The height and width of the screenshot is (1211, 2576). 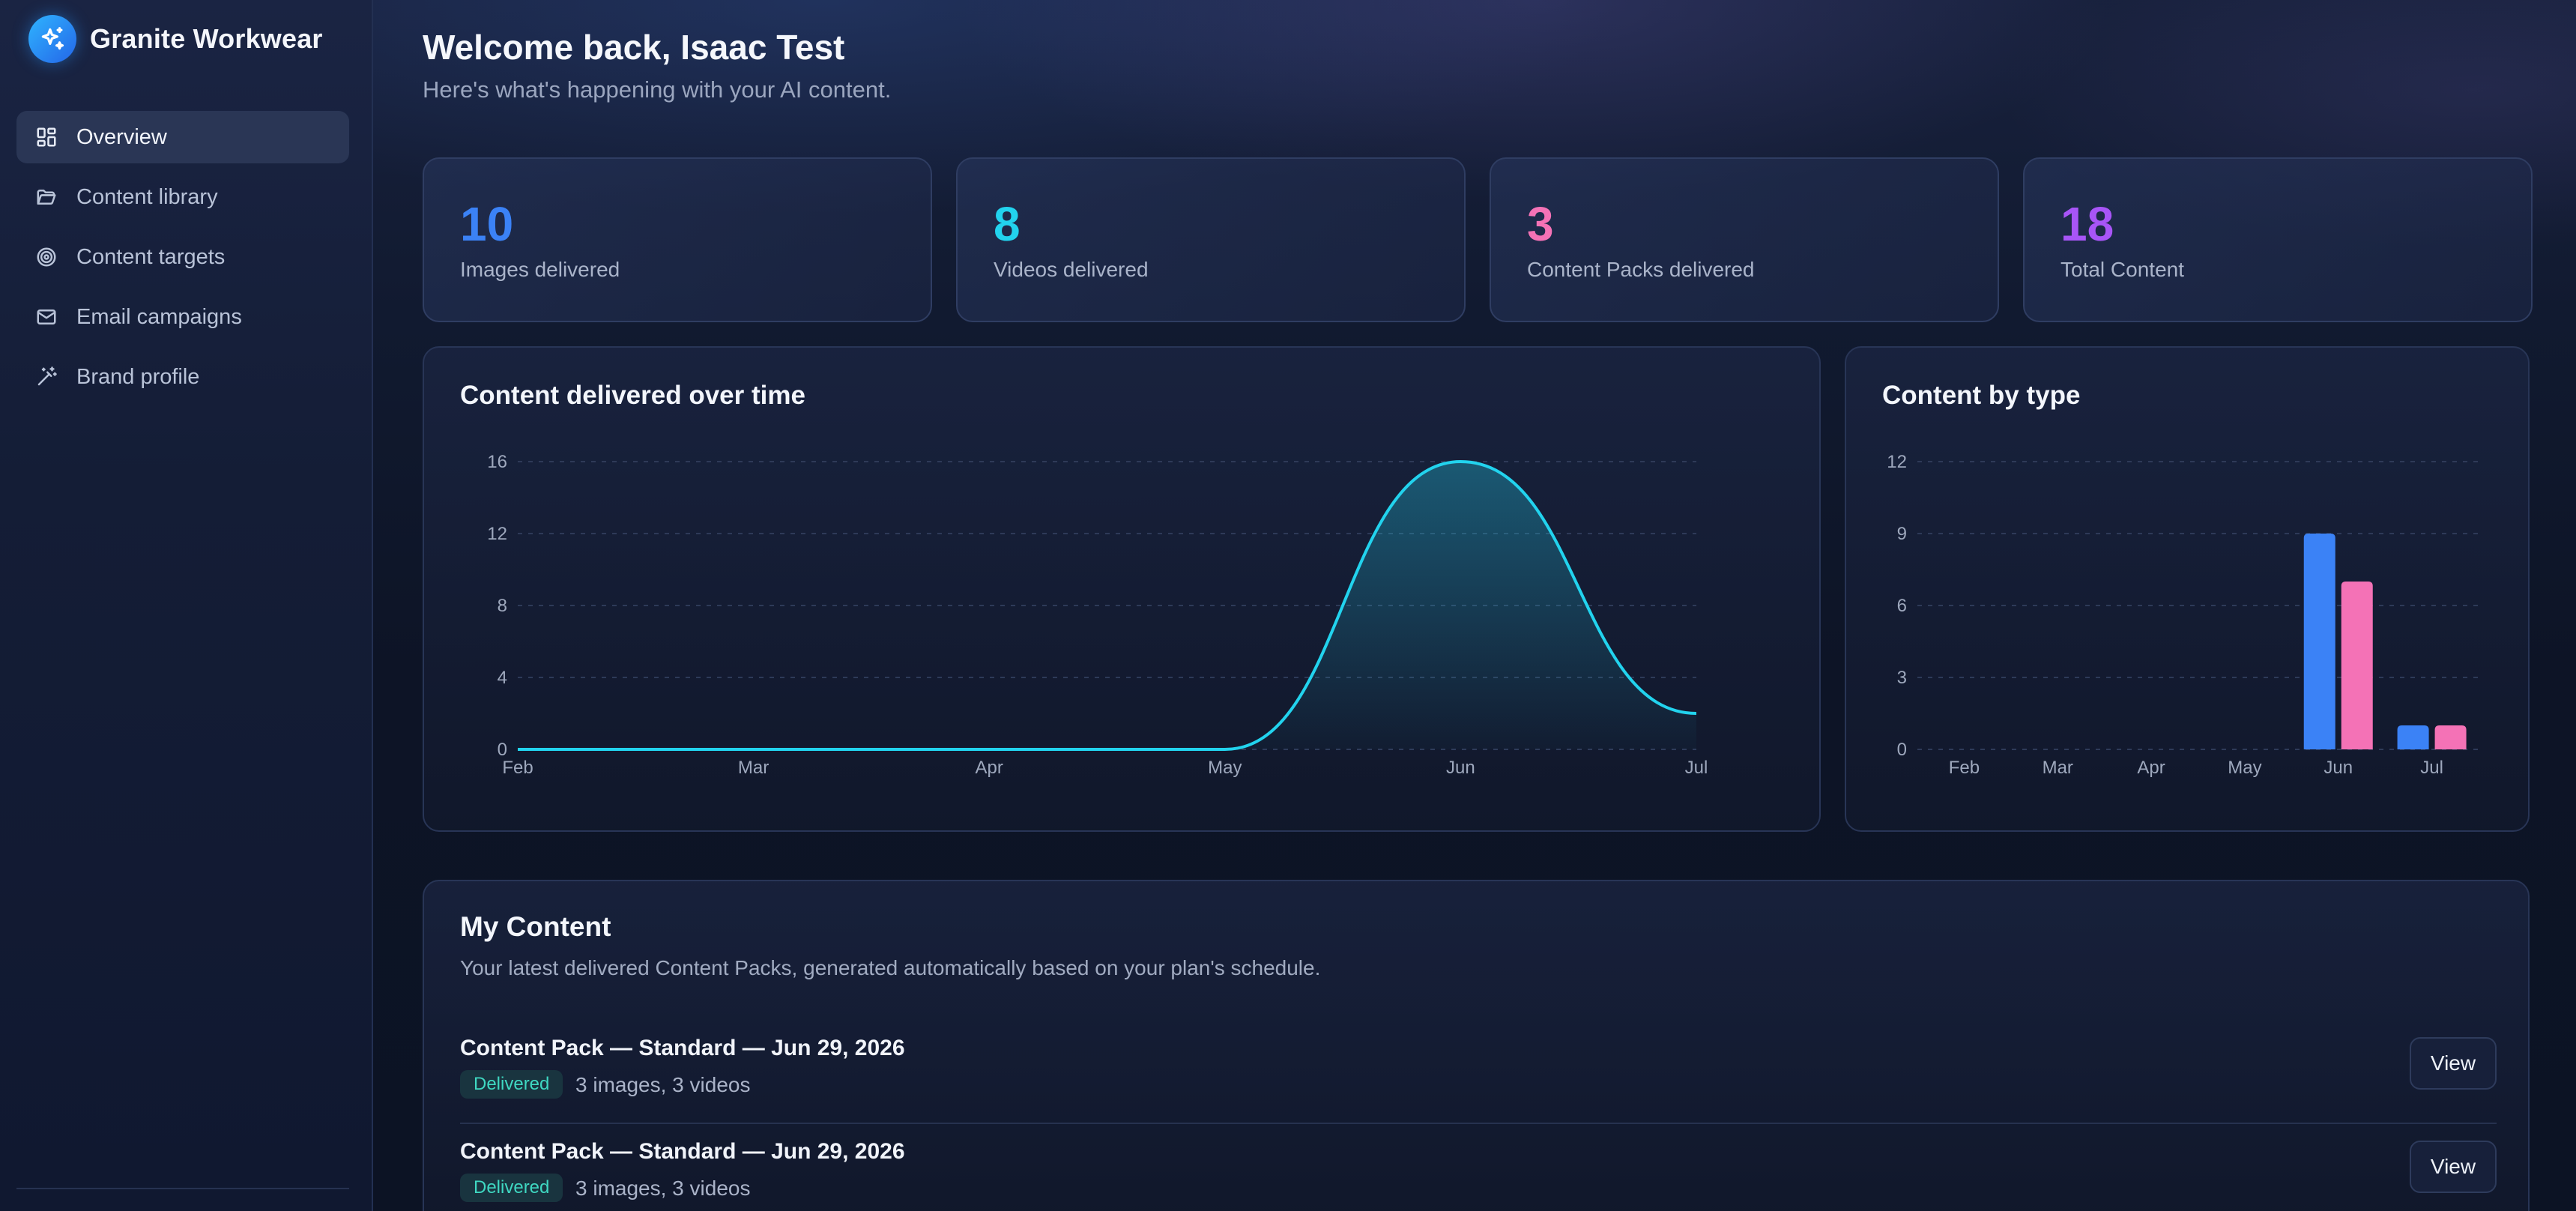 I want to click on y-tick-label: 6, so click(x=1902, y=606).